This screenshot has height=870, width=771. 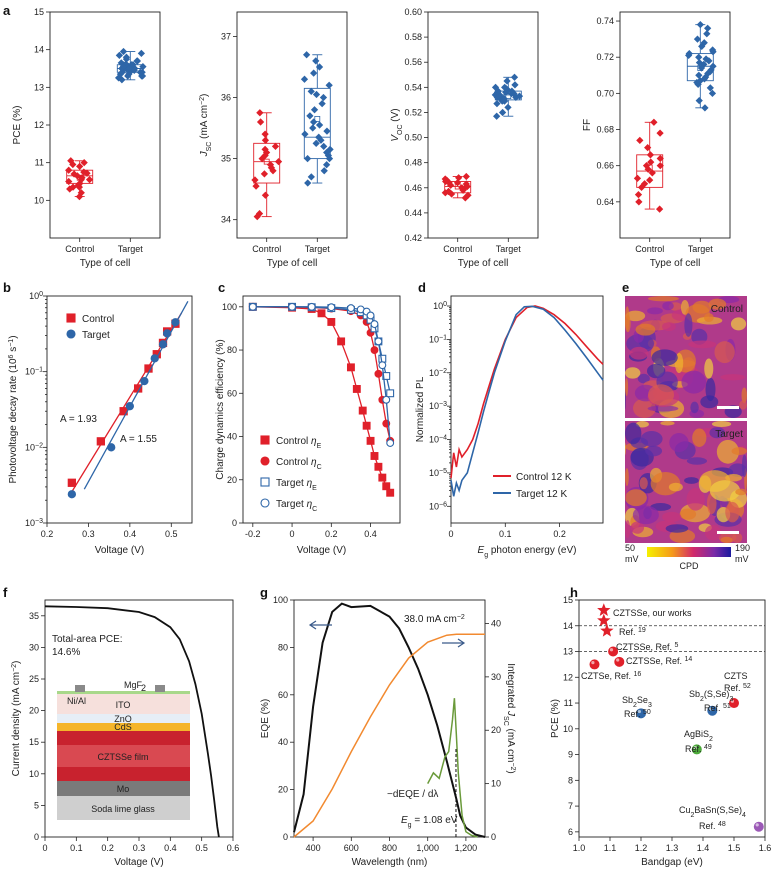 I want to click on layer-label-sub: 2, so click(x=143, y=688).